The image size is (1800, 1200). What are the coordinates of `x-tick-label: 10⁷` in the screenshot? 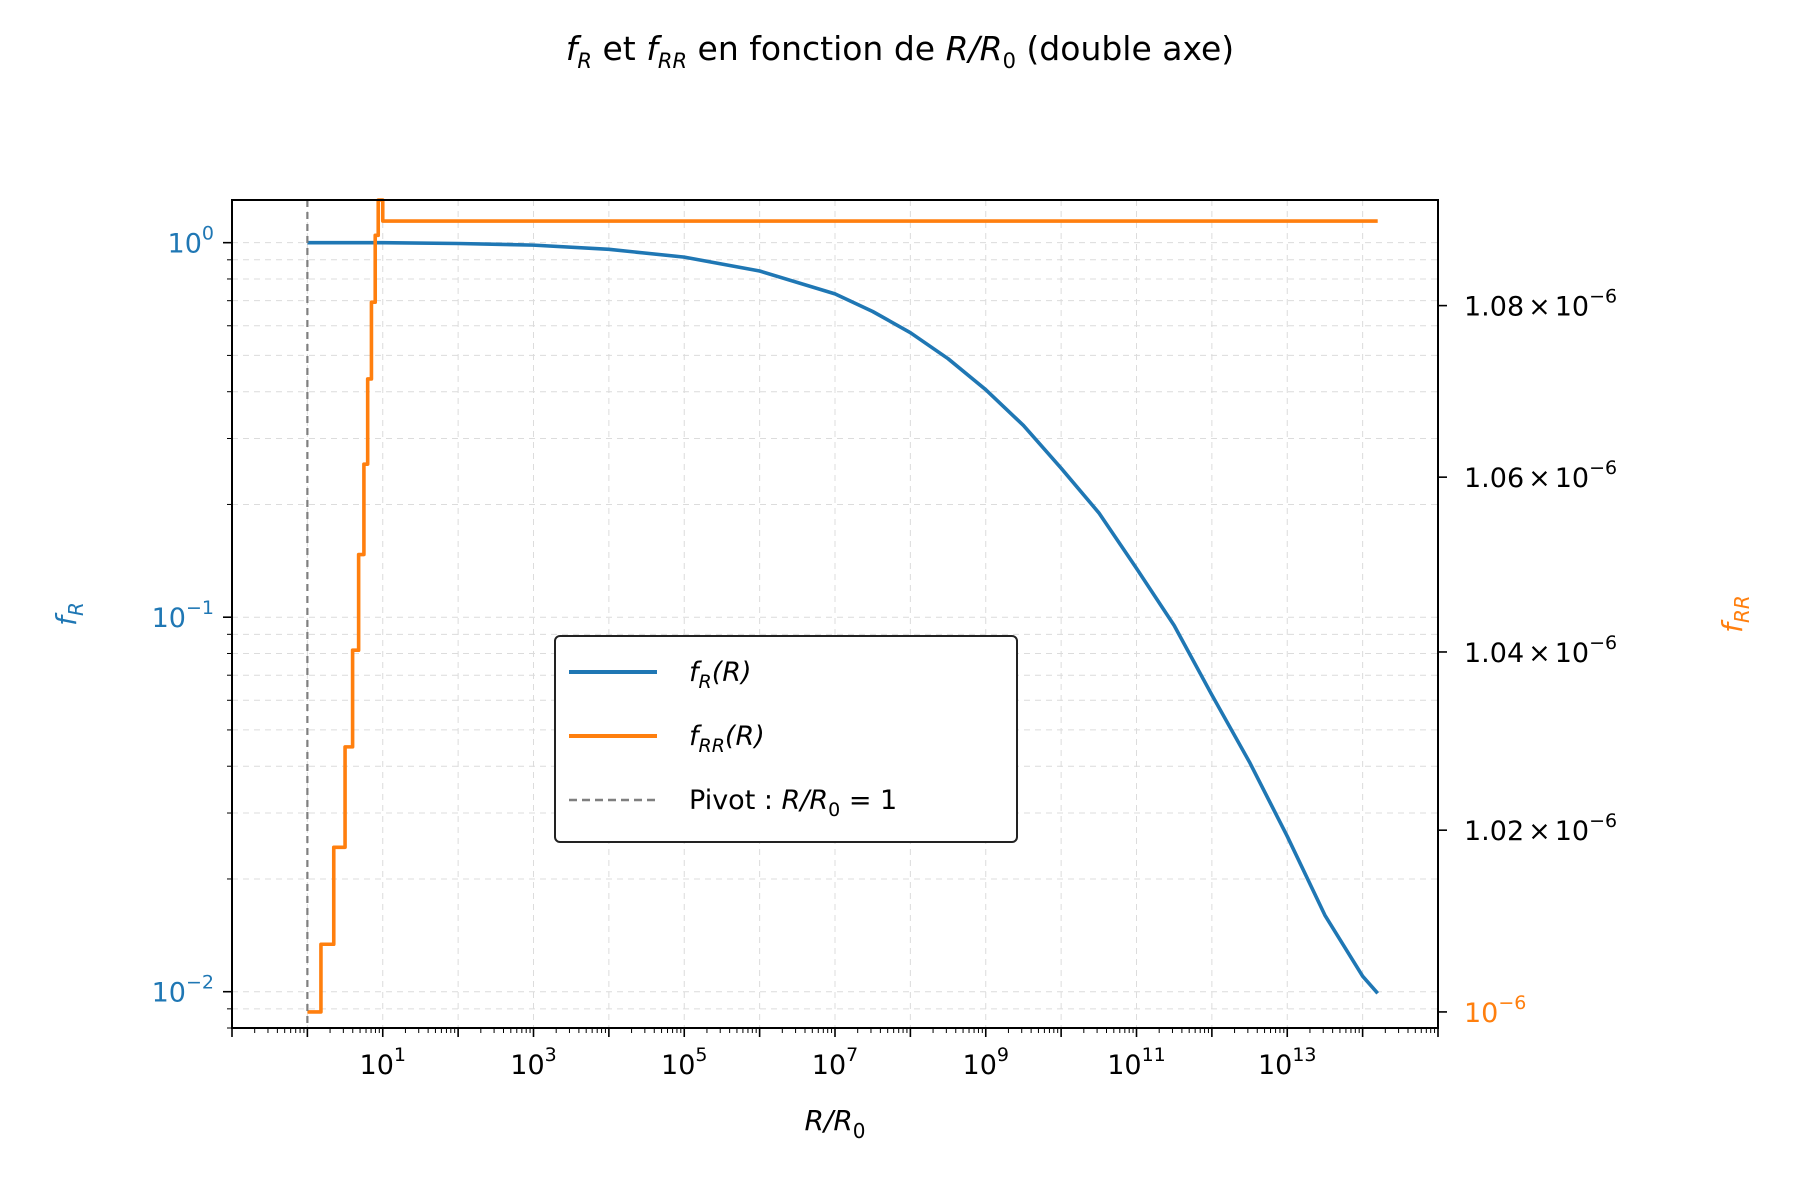 It's located at (835, 1062).